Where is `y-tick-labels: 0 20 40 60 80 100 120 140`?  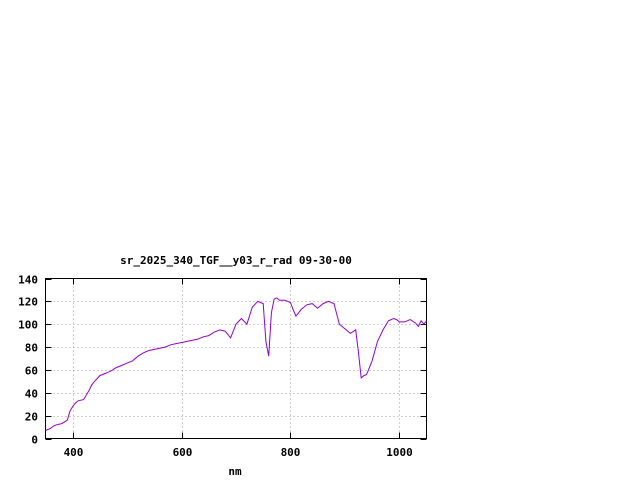 y-tick-labels: 0 20 40 60 80 100 120 140 is located at coordinates (28, 360).